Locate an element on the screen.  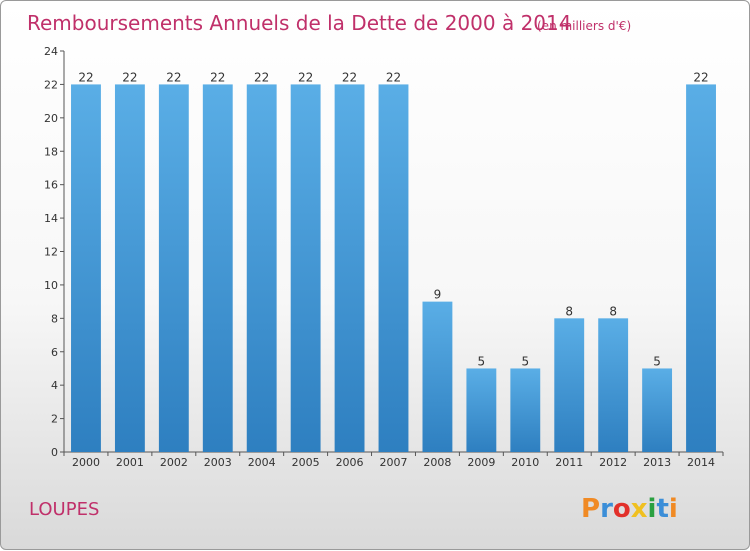
y-tick-label: 18 is located at coordinates (51, 151).